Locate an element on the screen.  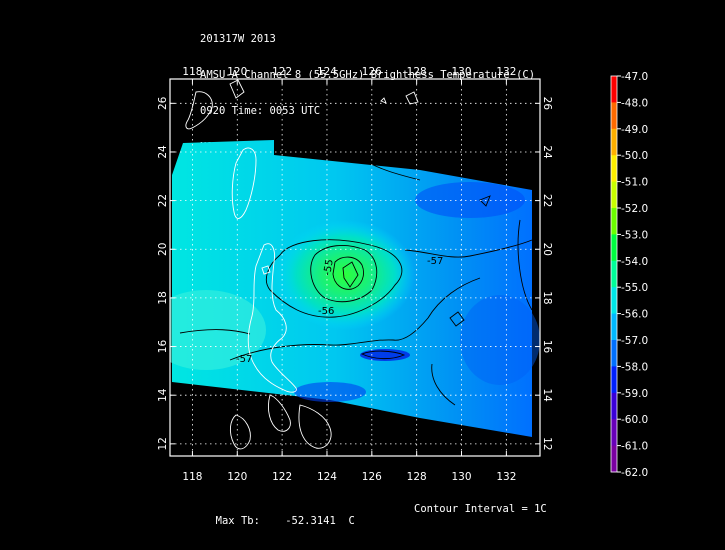
colorbar-label: -52.0 is located at coordinates (634, 209).